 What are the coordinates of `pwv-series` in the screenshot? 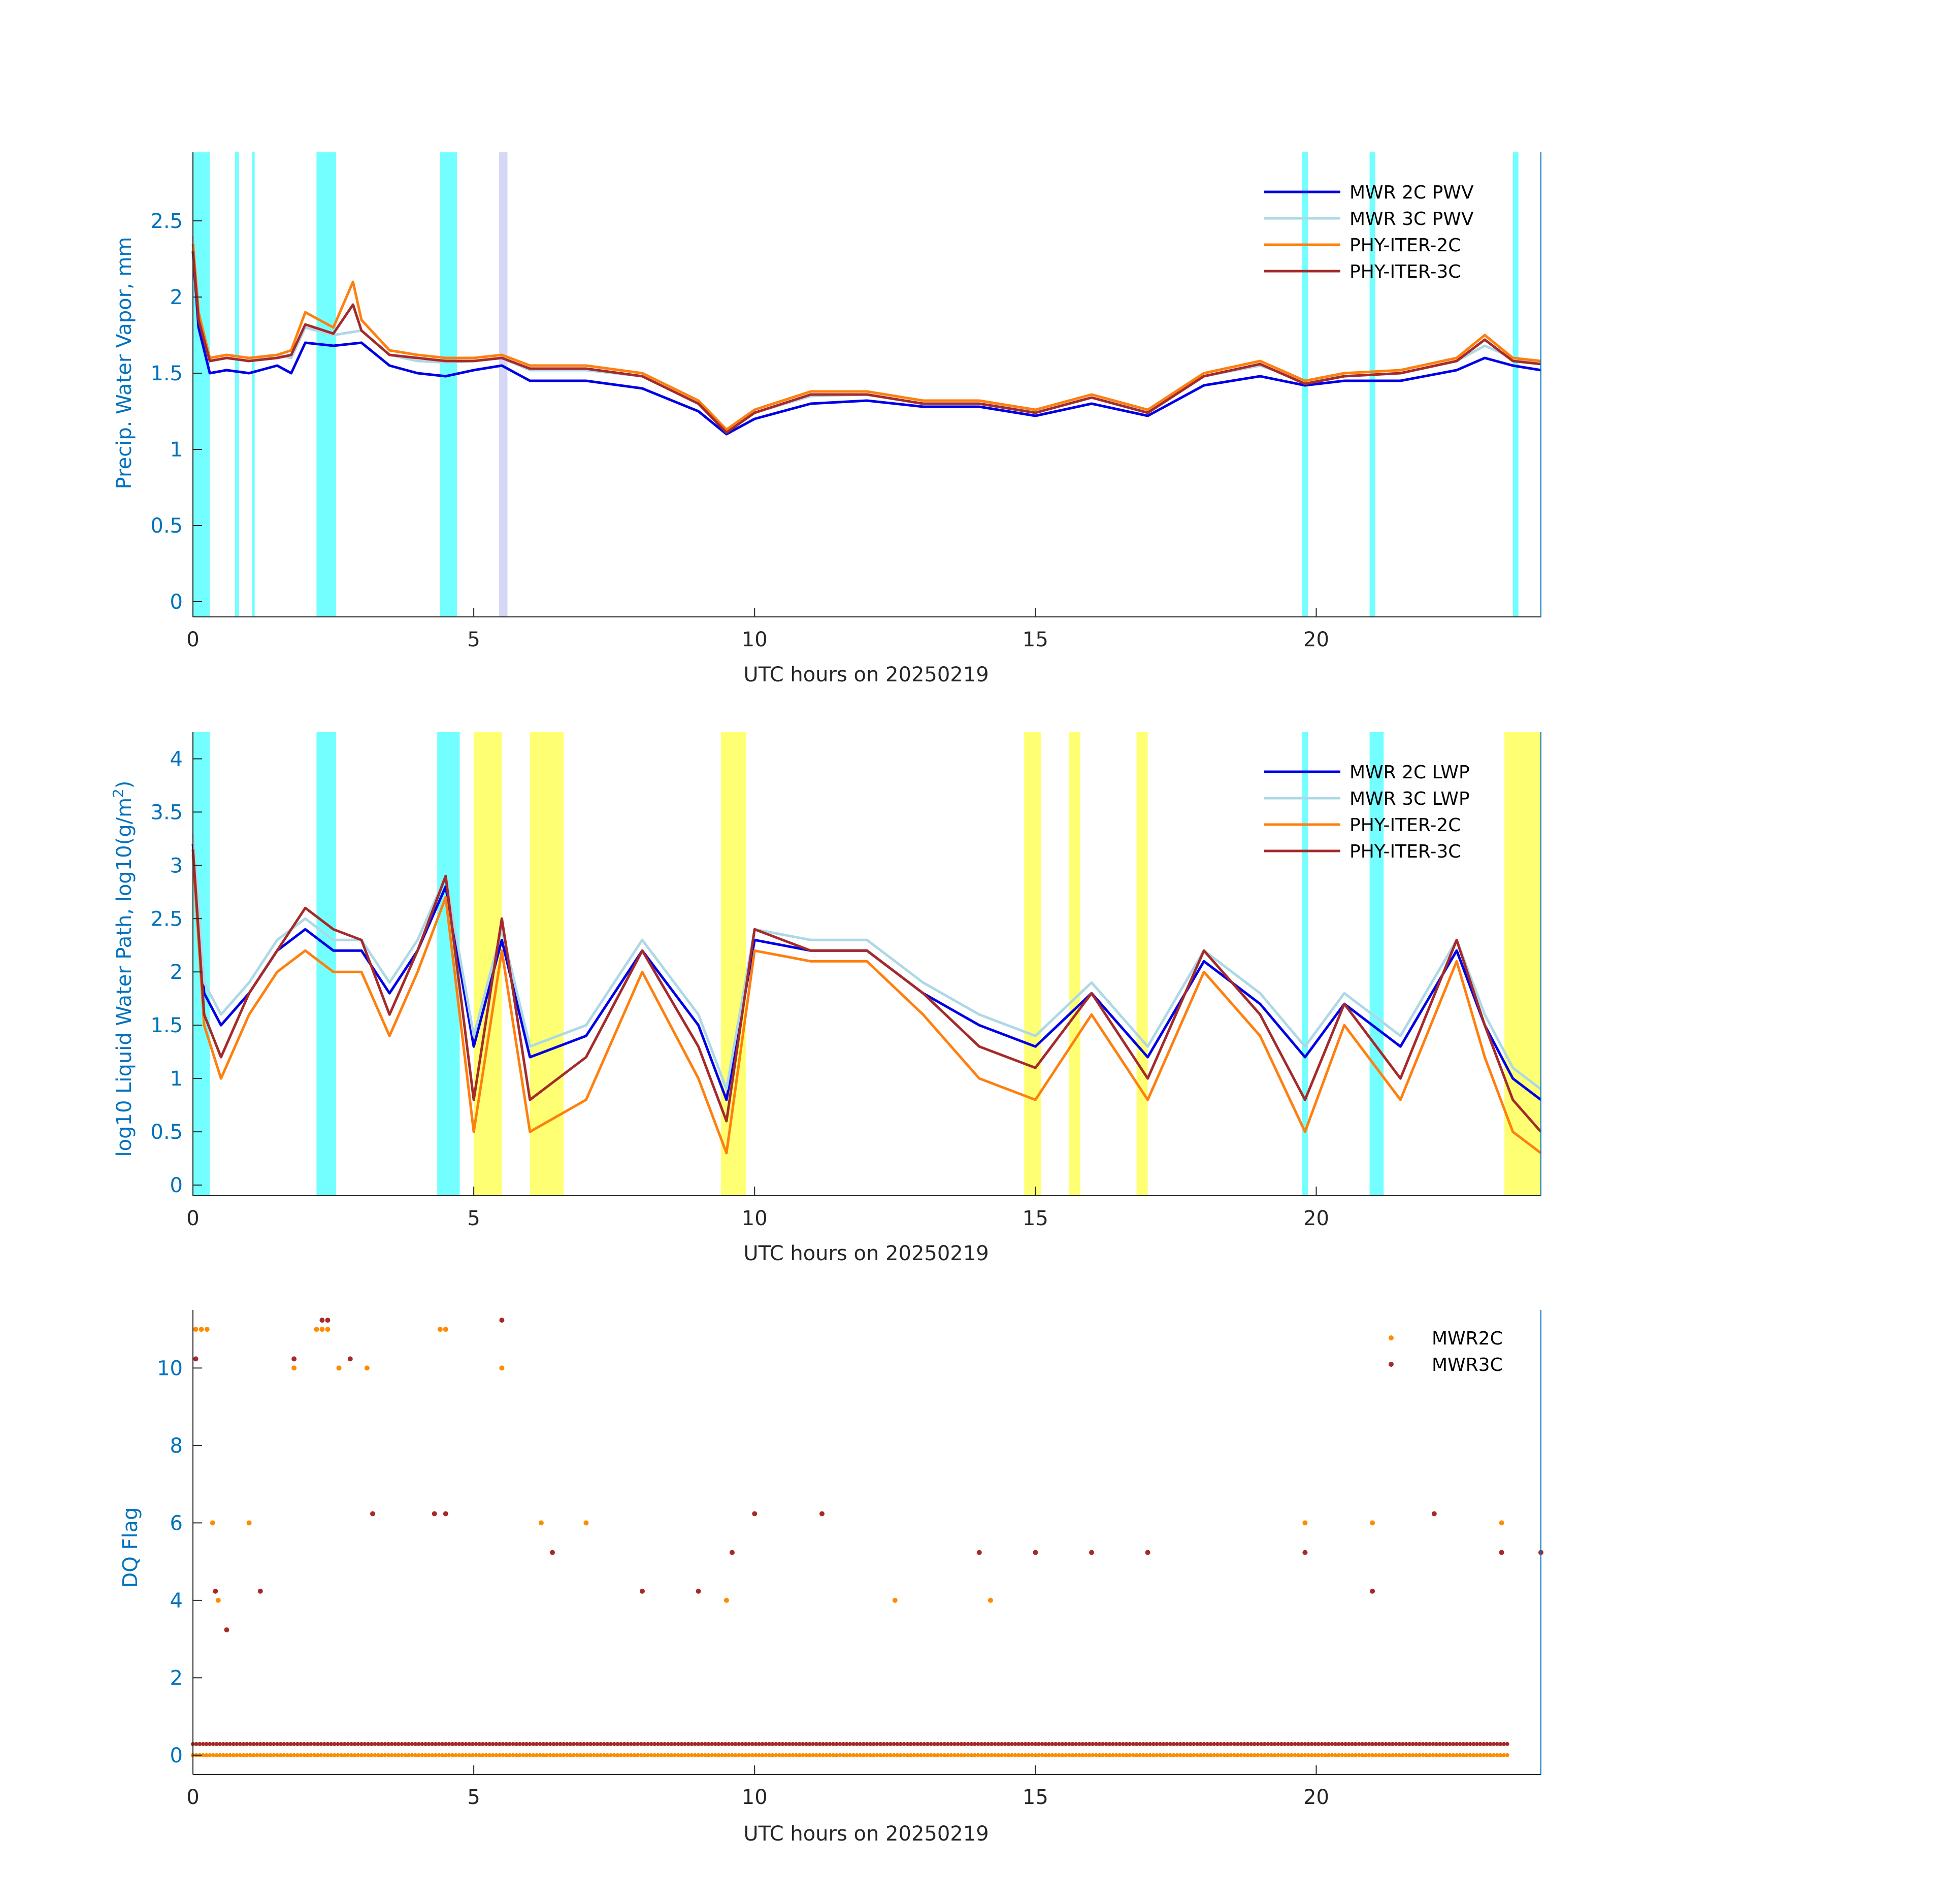 It's located at (866, 336).